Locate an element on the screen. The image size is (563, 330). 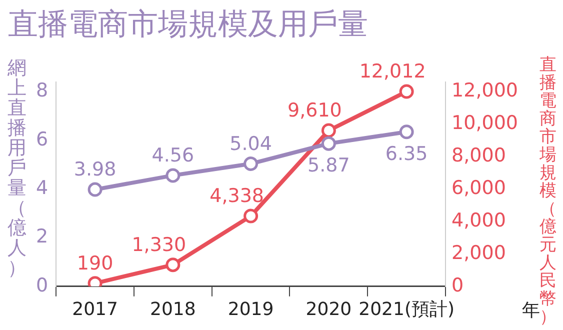
y2-tick-label: 10,000 is located at coordinates (485, 123).